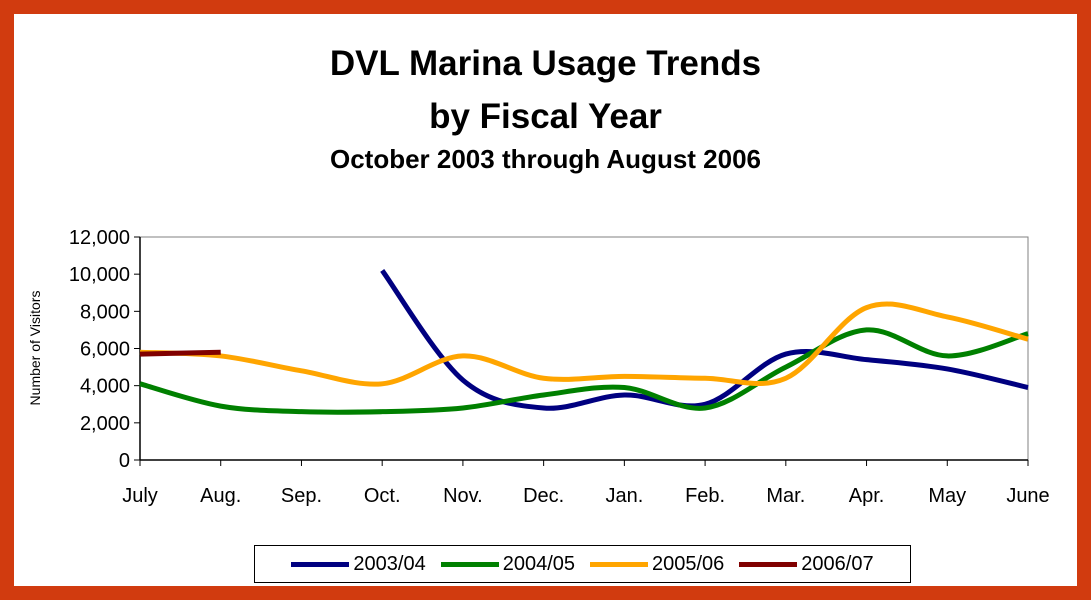  I want to click on chart-title-line2: by Fiscal Year, so click(545, 116).